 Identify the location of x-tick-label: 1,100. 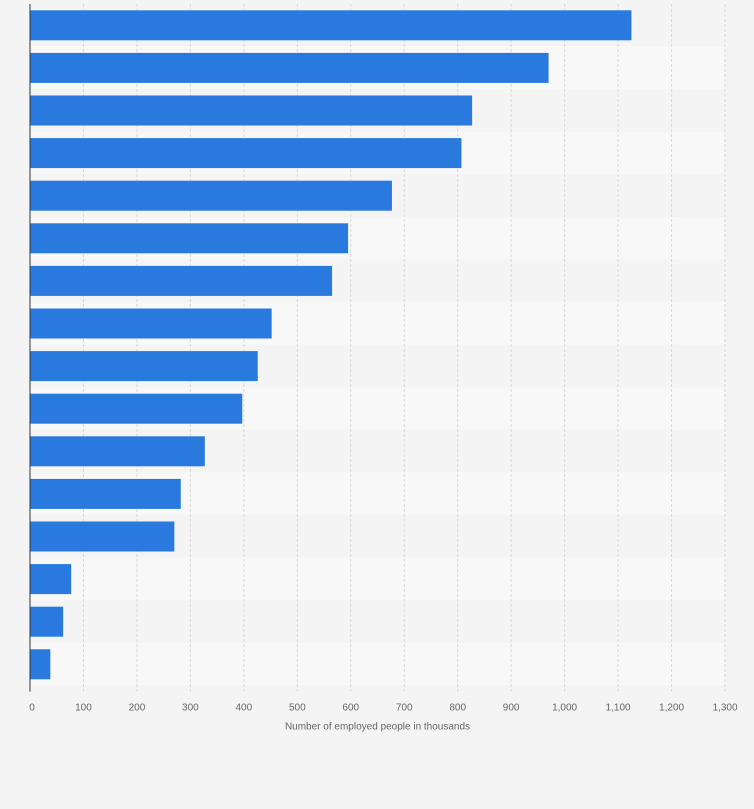
(618, 708).